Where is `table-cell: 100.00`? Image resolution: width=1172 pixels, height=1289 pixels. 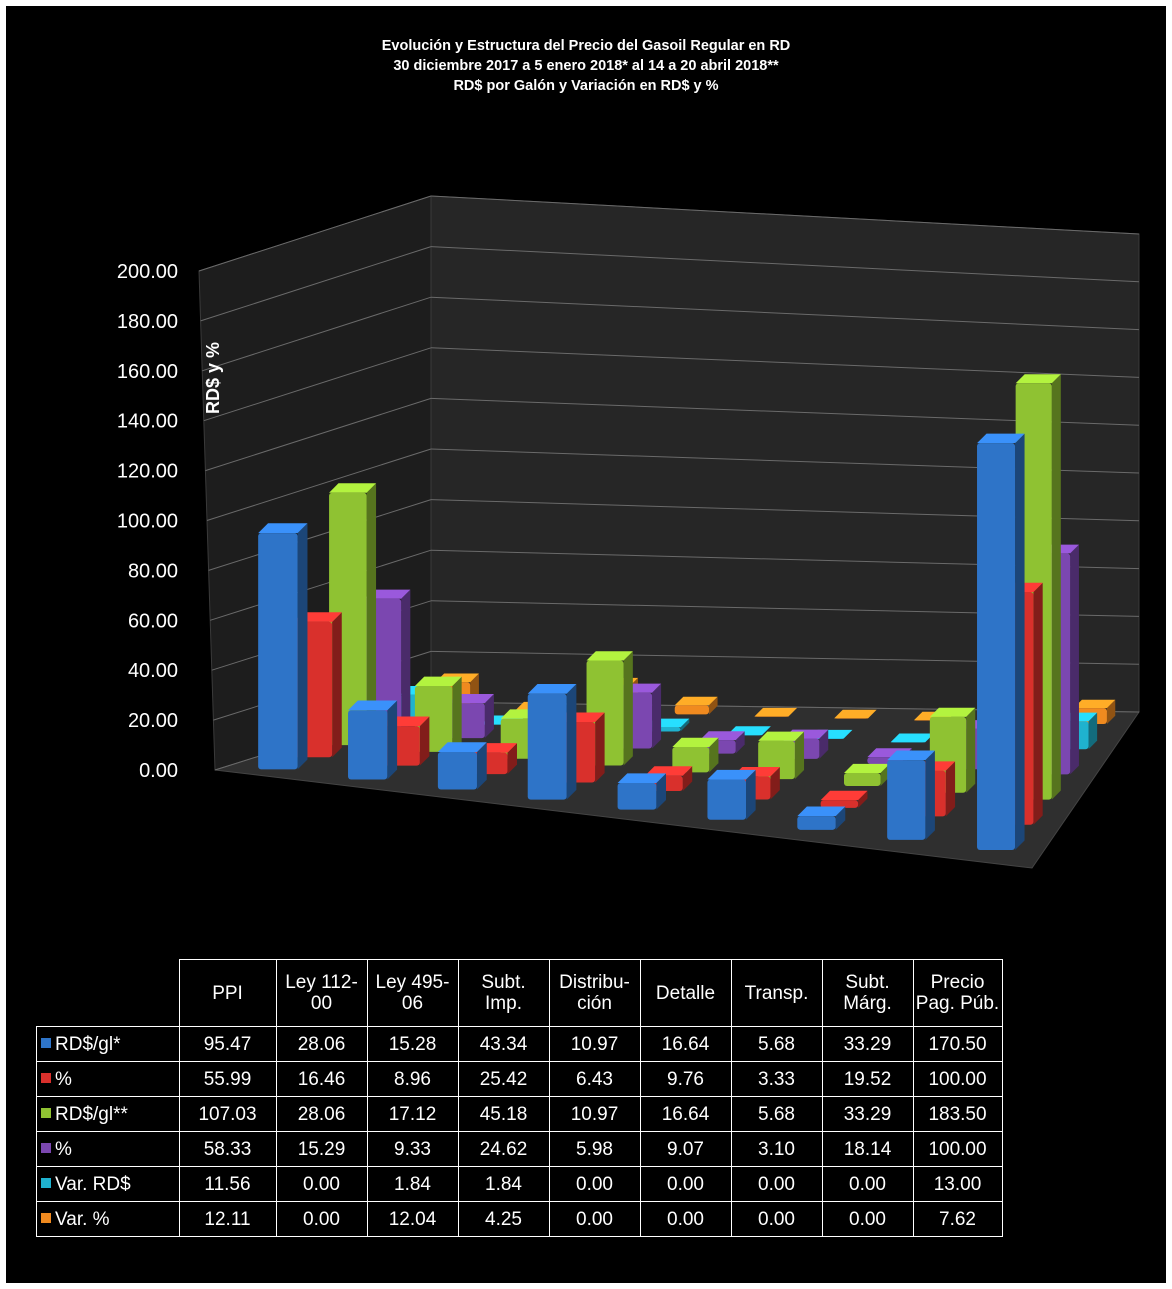
table-cell: 100.00 is located at coordinates (957, 1079).